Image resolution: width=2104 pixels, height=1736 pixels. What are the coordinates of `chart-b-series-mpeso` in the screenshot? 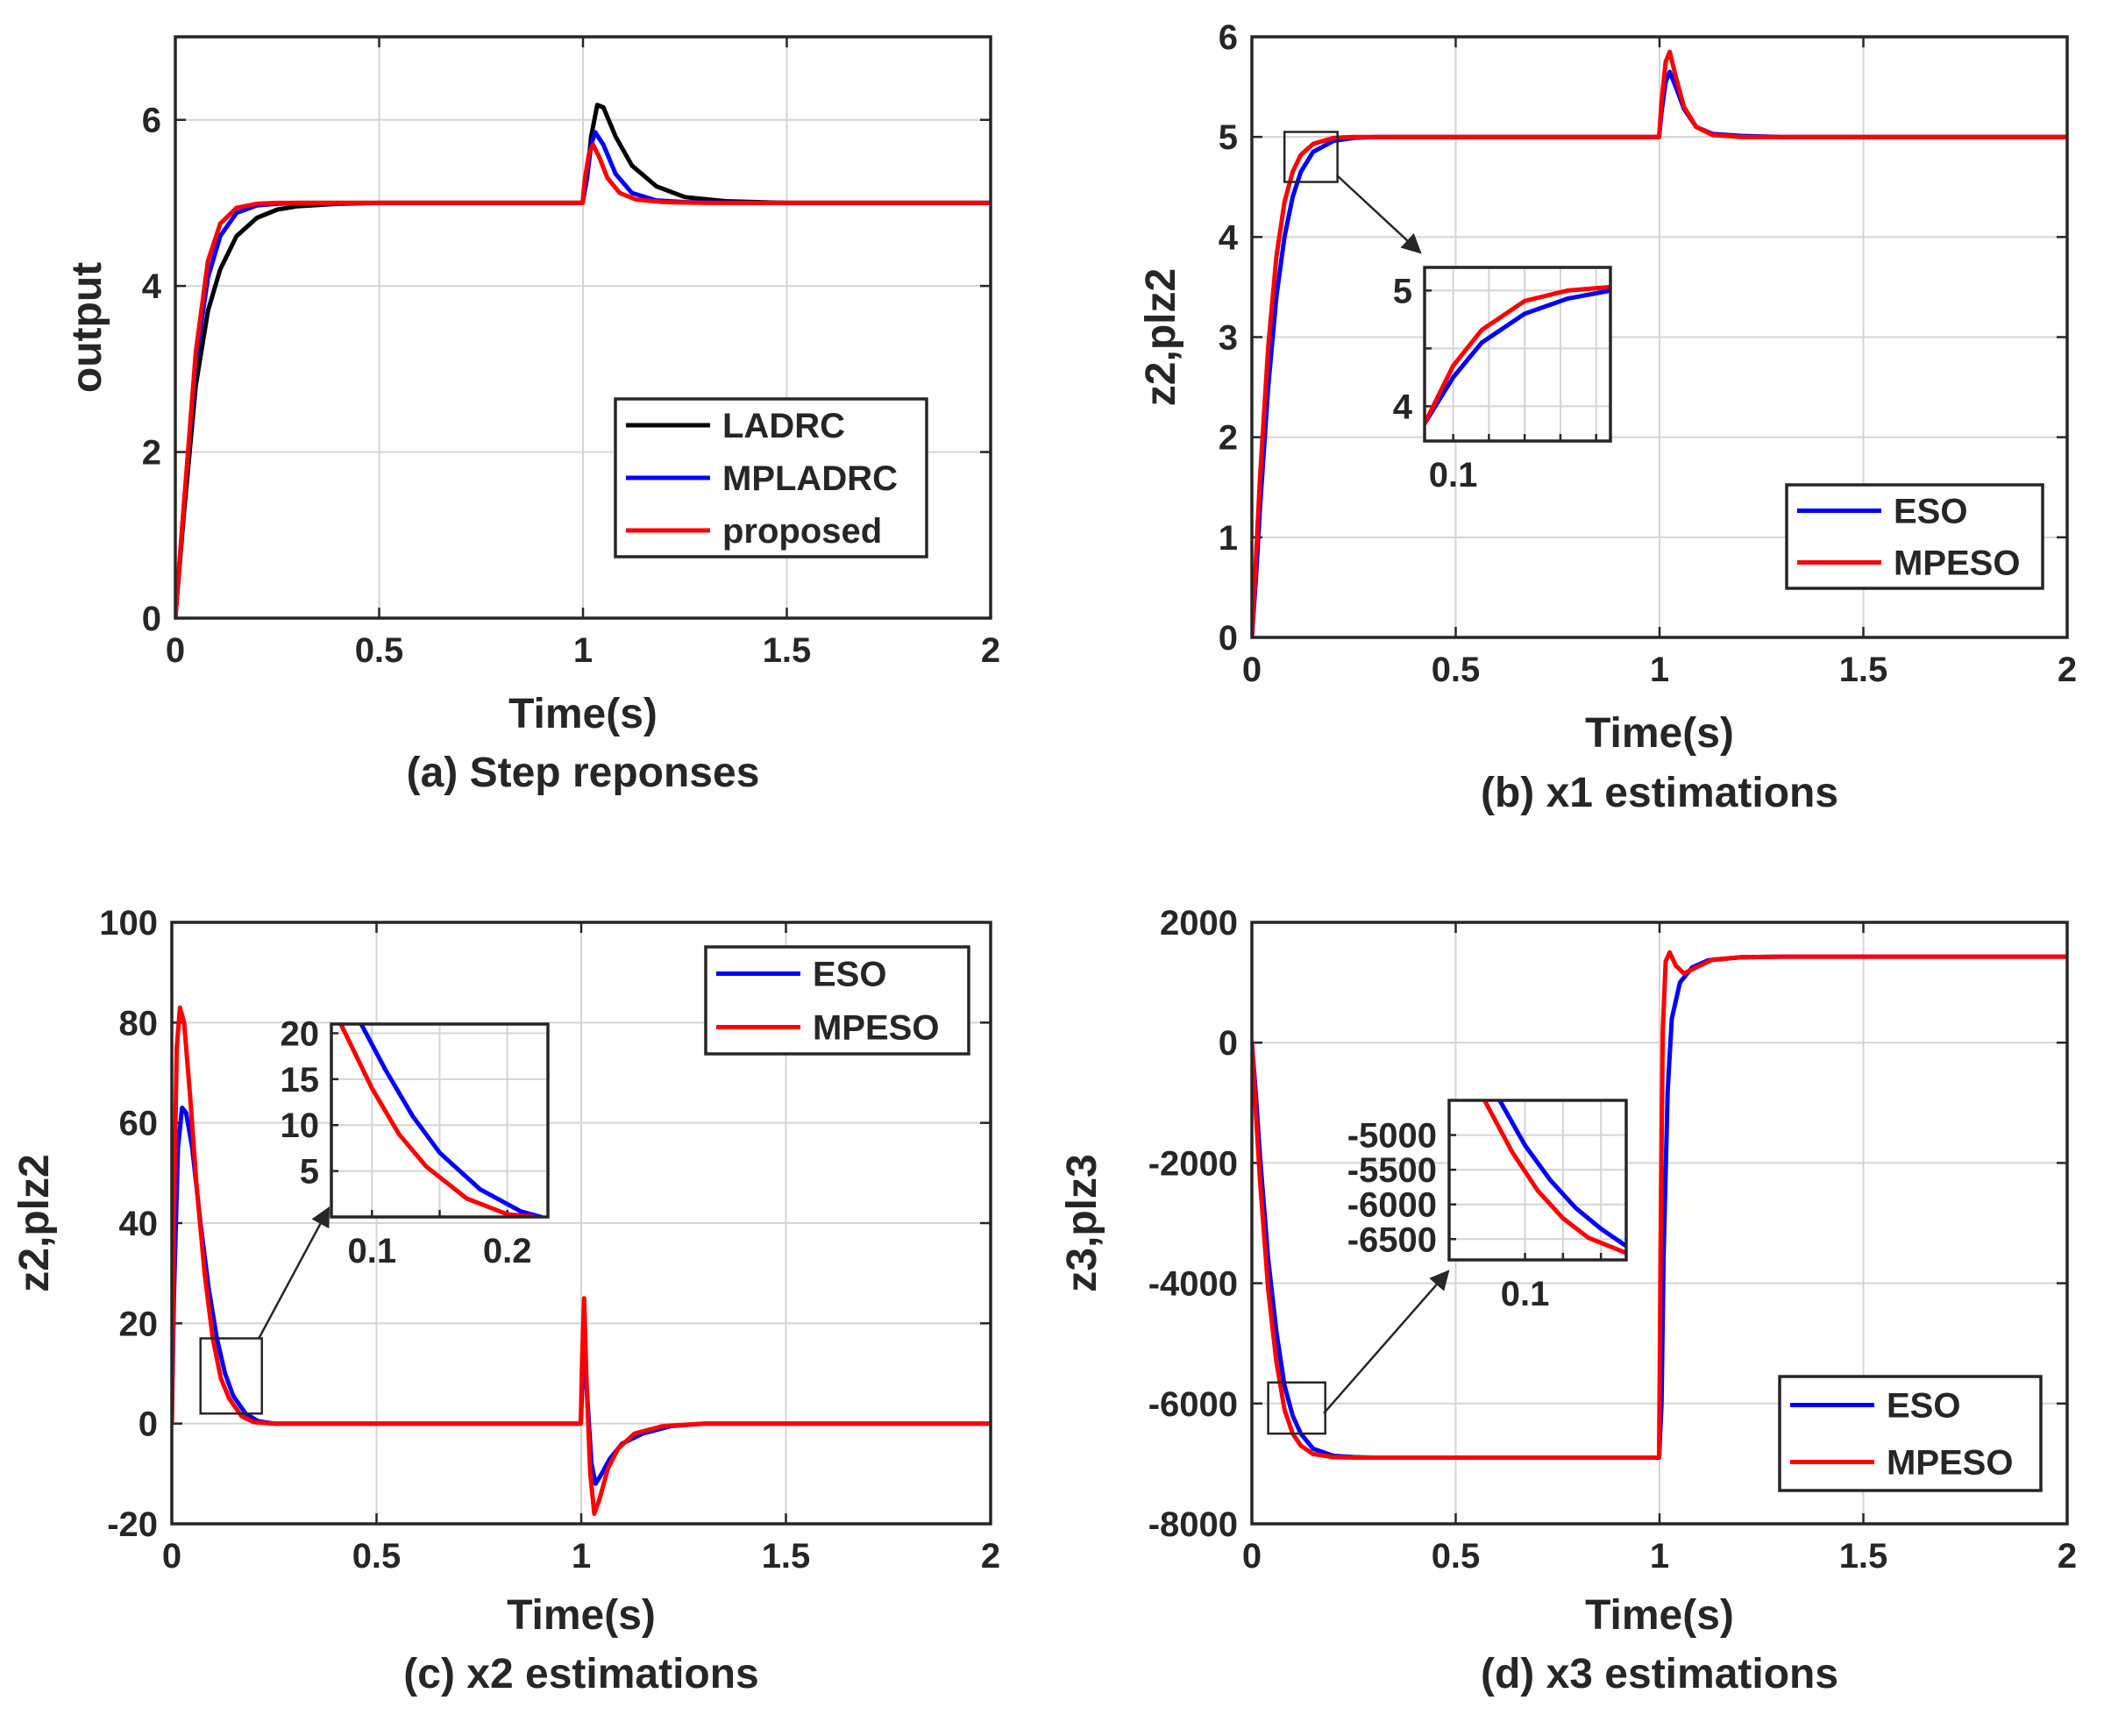 It's located at (1659, 343).